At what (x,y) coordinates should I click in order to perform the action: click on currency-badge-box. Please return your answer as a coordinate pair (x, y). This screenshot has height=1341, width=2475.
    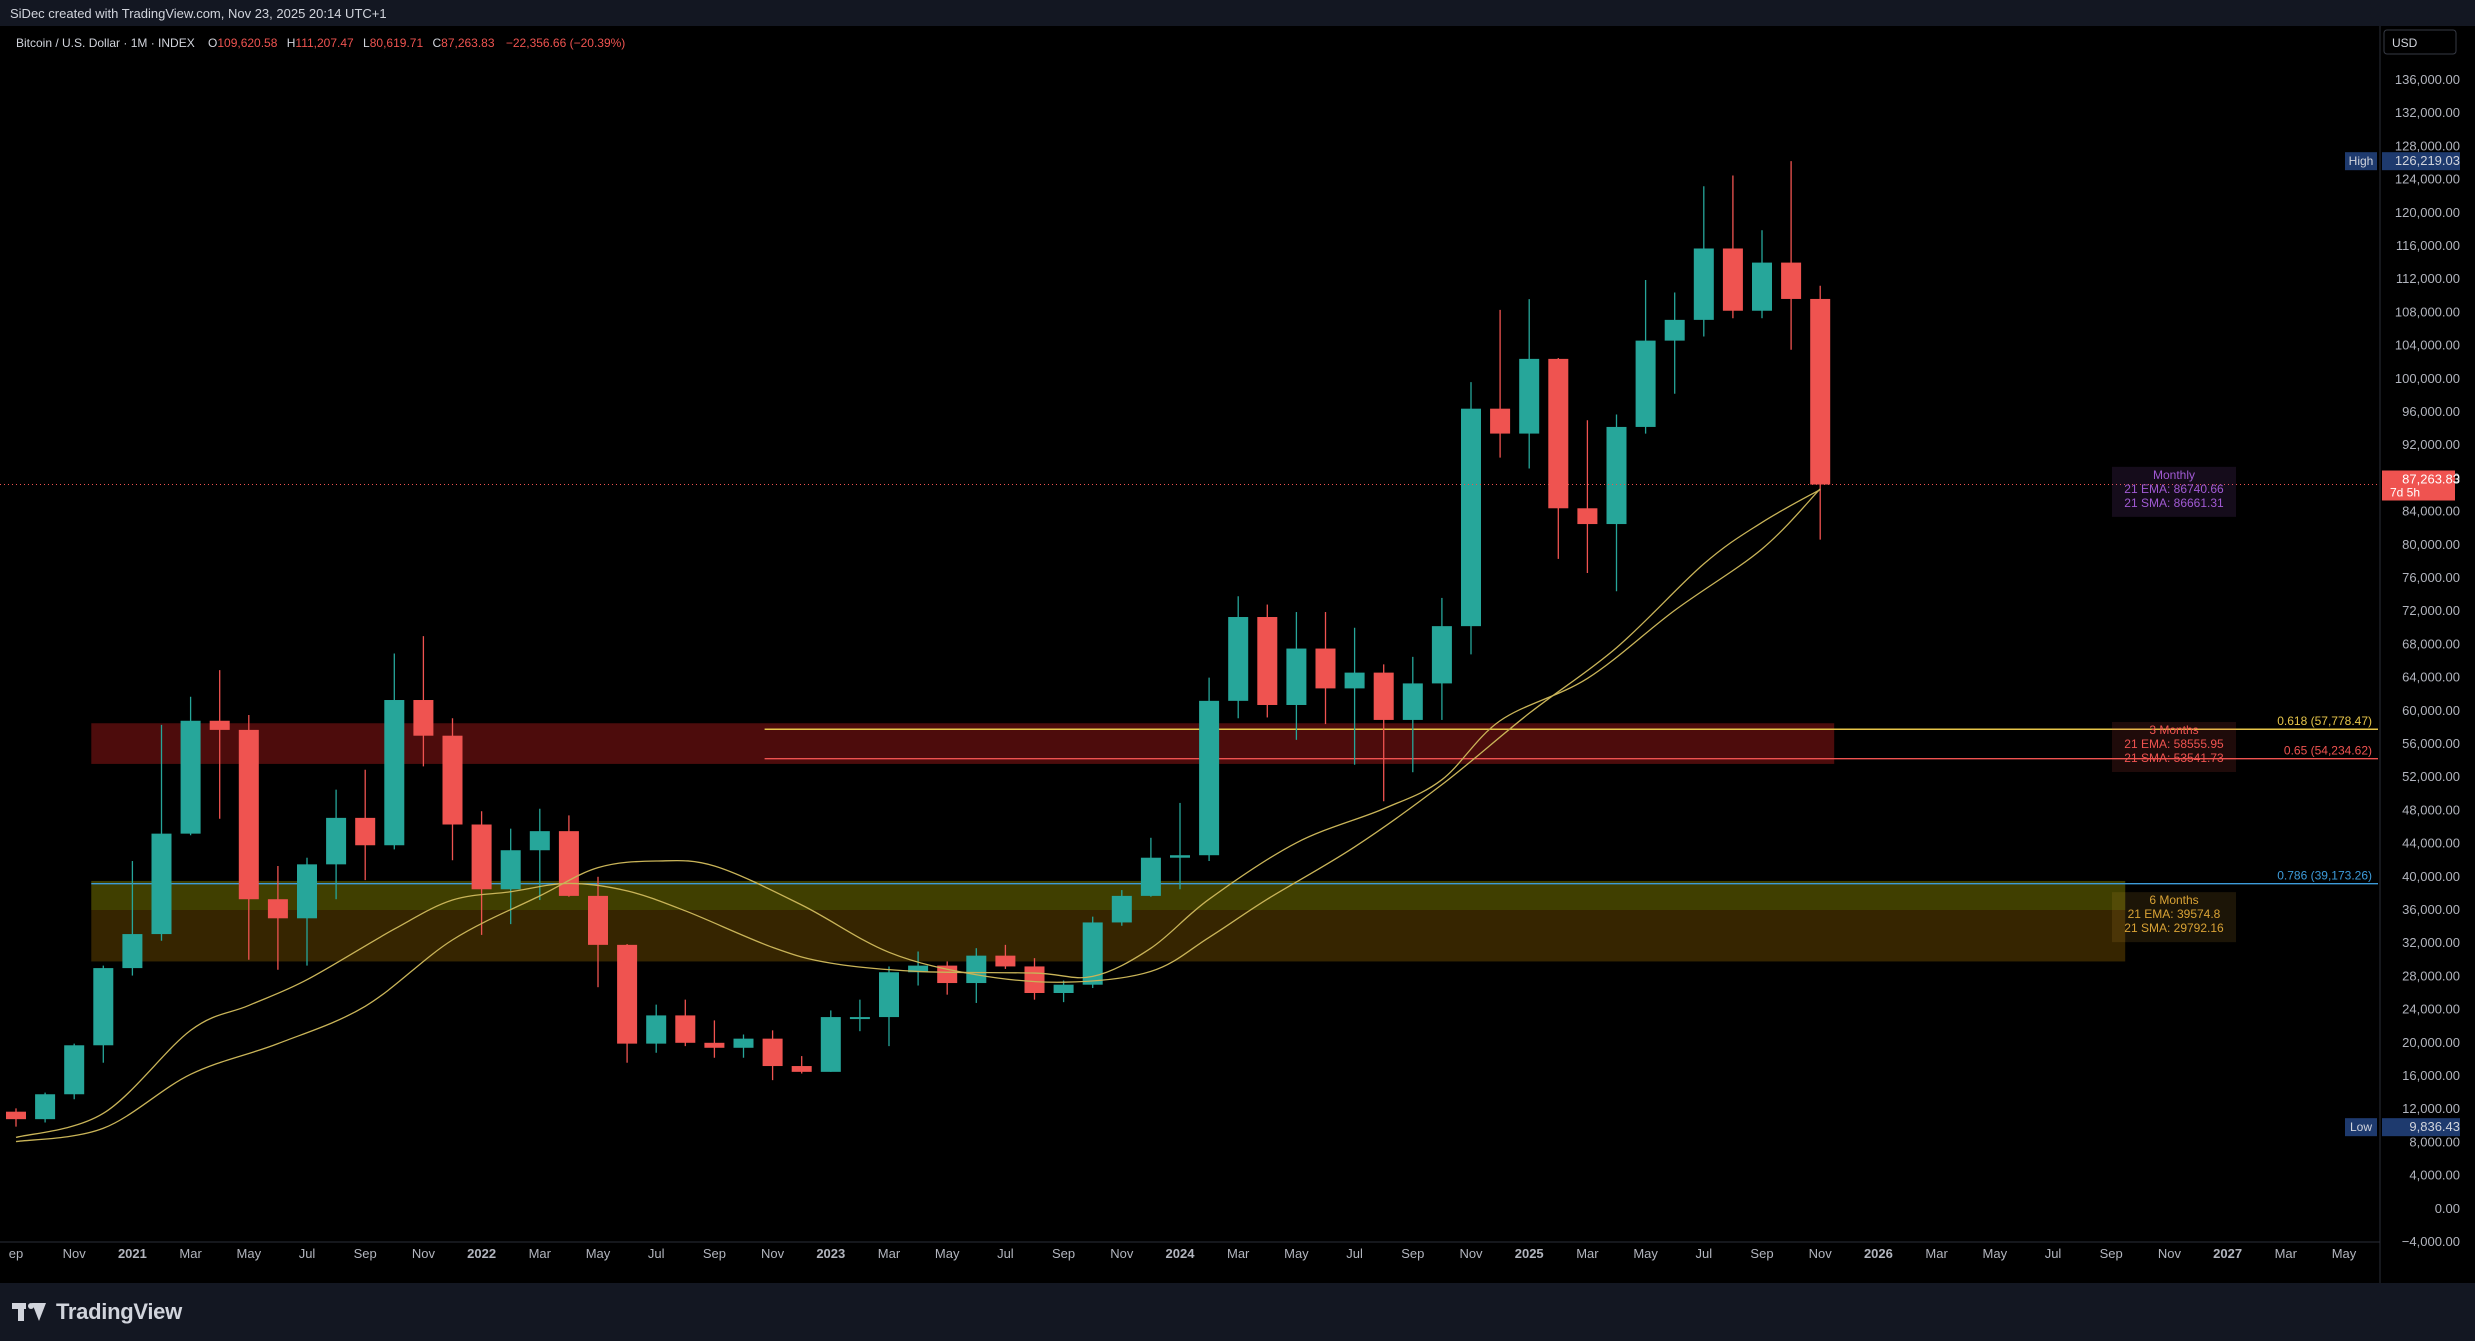
    Looking at the image, I should click on (2420, 42).